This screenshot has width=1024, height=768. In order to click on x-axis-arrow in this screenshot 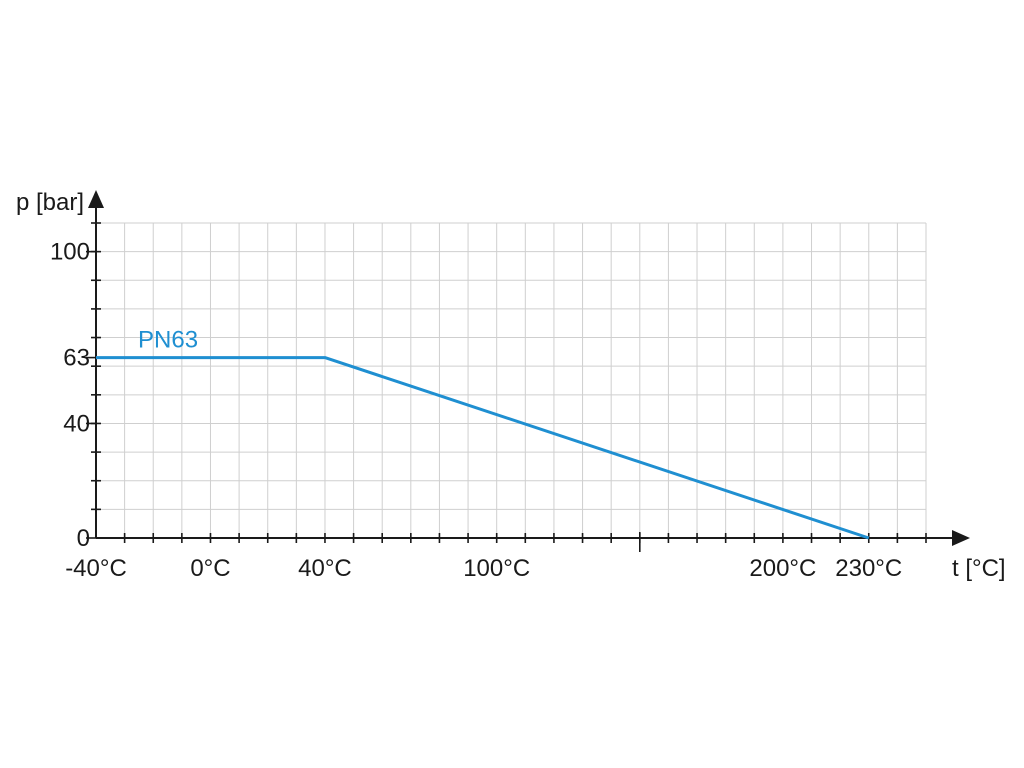, I will do `click(961, 538)`.